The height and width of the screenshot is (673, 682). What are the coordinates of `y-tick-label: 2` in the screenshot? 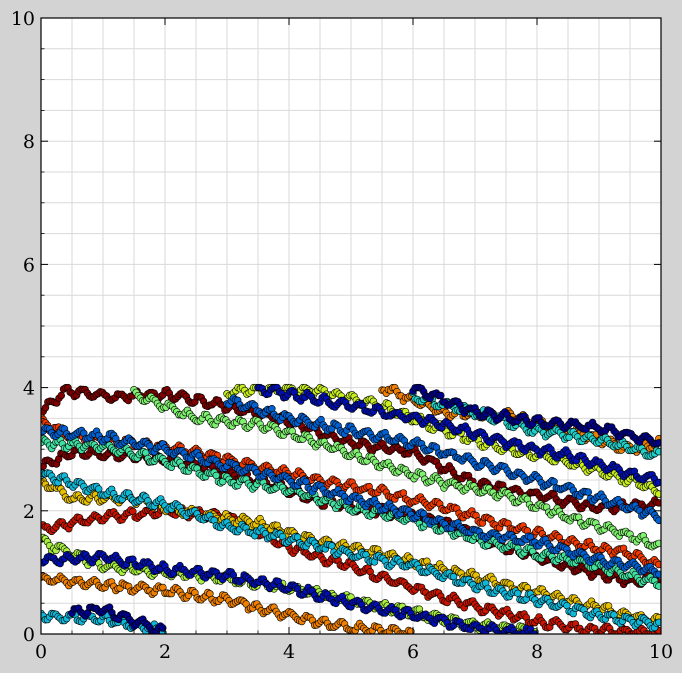 It's located at (29, 512).